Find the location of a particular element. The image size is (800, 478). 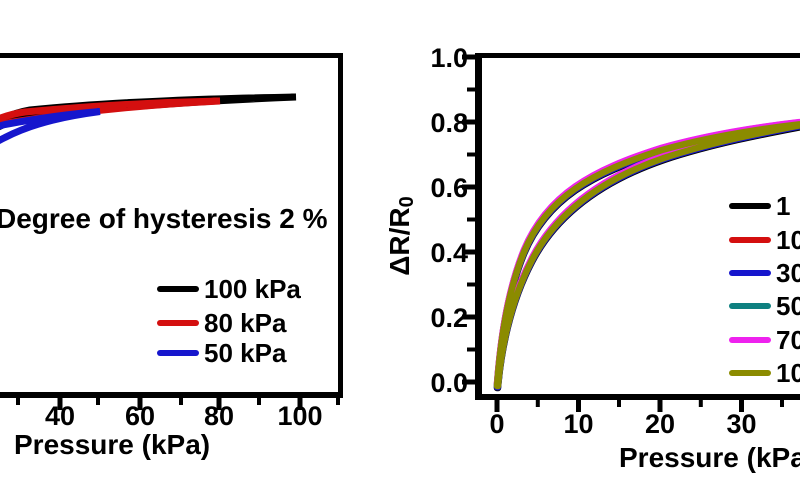

legend-label: 50 is located at coordinates (788, 305).